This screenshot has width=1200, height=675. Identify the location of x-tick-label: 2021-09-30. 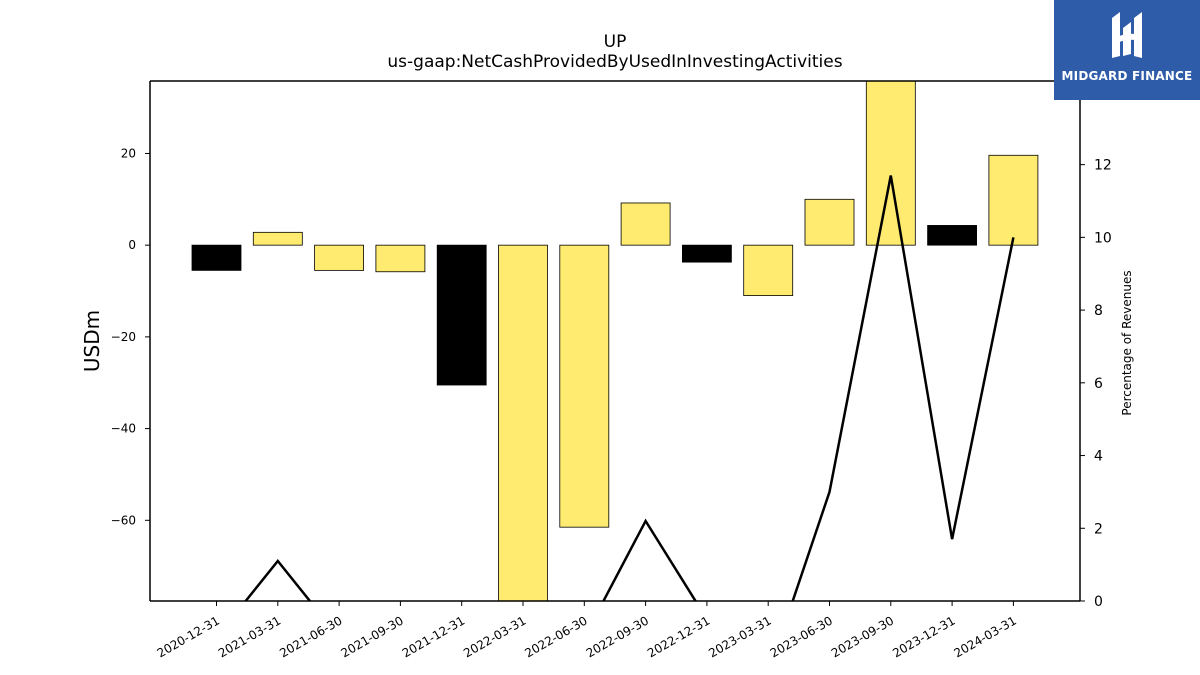
(371, 636).